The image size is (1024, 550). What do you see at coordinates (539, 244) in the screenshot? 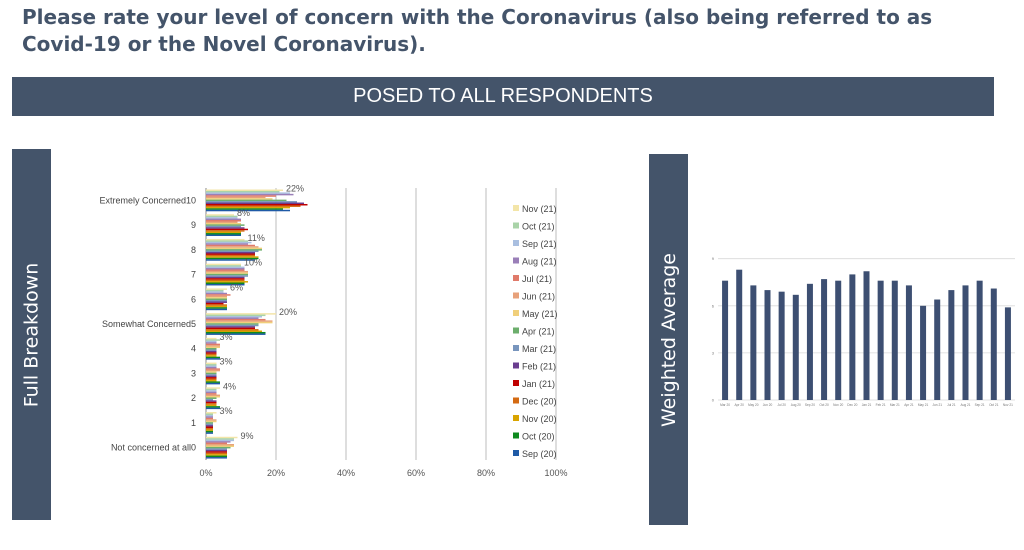
I see `legend-entry: Sep (21)` at bounding box center [539, 244].